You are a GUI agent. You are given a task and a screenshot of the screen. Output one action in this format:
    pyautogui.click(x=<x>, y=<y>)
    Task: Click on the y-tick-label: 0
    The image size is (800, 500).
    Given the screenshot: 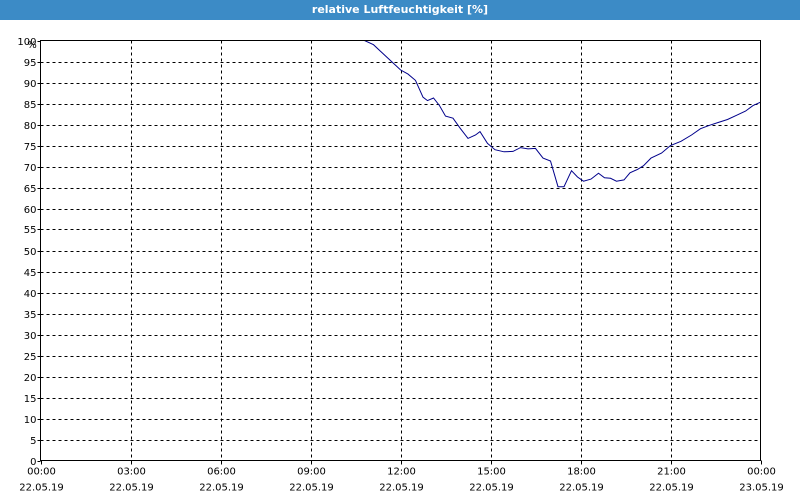 What is the action you would take?
    pyautogui.click(x=33, y=462)
    